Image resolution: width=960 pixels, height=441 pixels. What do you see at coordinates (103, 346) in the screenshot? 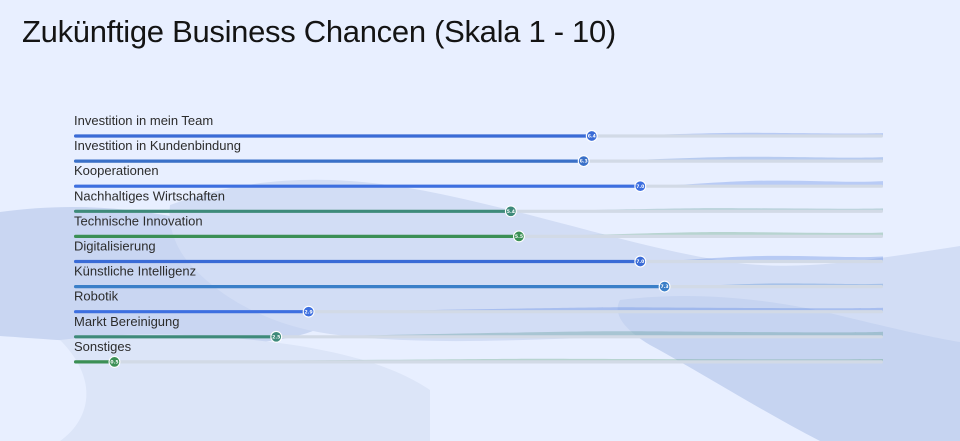
I see `category-label: Sonstiges` at bounding box center [103, 346].